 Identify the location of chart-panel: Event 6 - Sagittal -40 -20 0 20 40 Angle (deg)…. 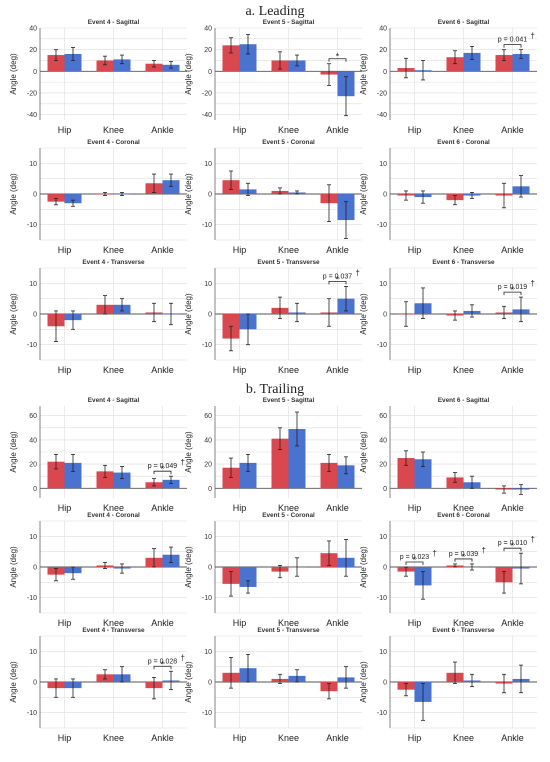
(448, 77).